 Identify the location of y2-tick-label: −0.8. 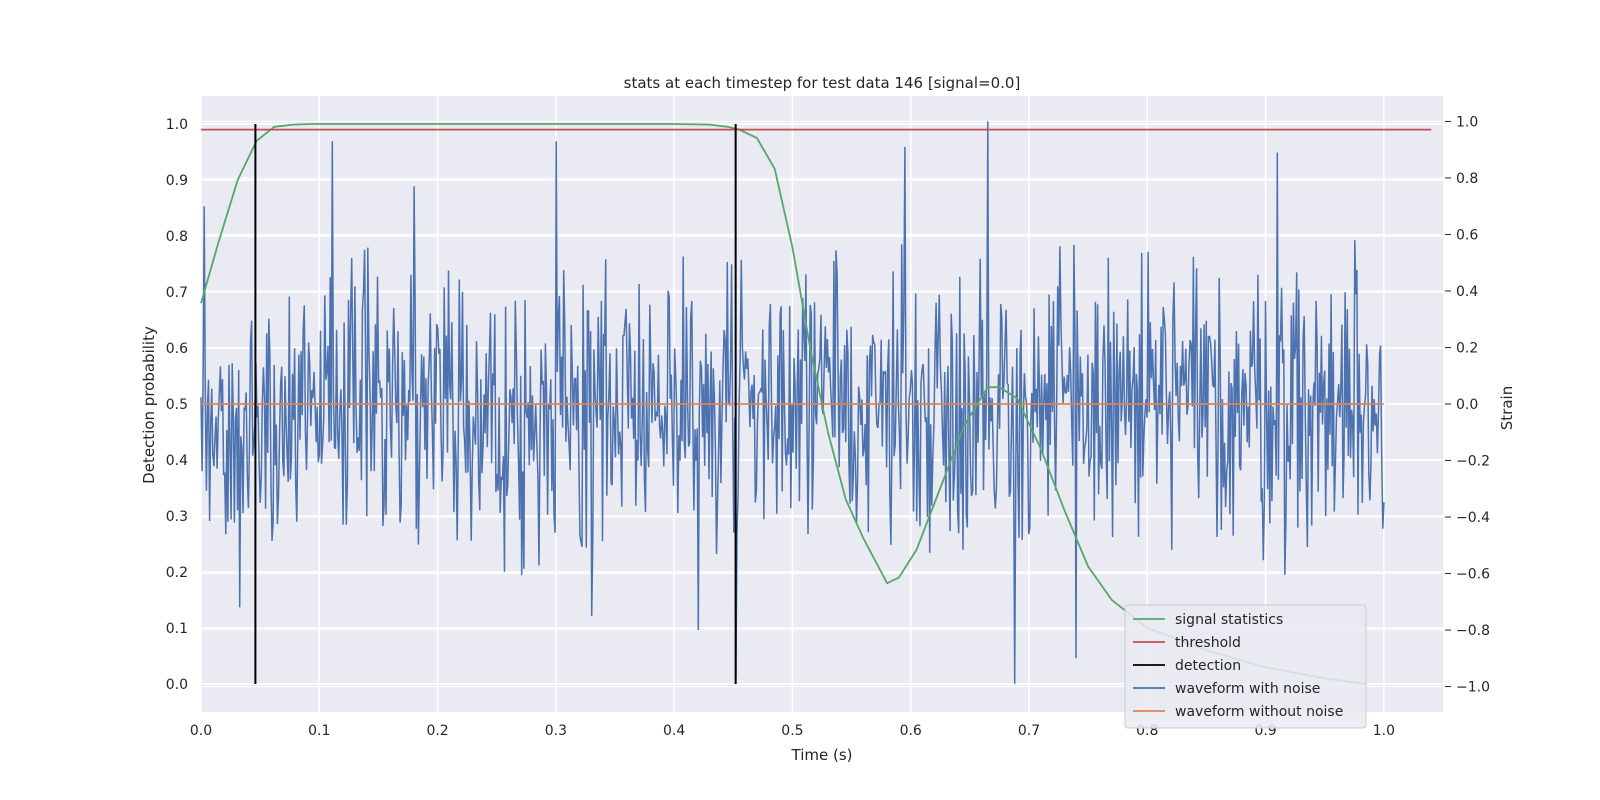
(1473, 631).